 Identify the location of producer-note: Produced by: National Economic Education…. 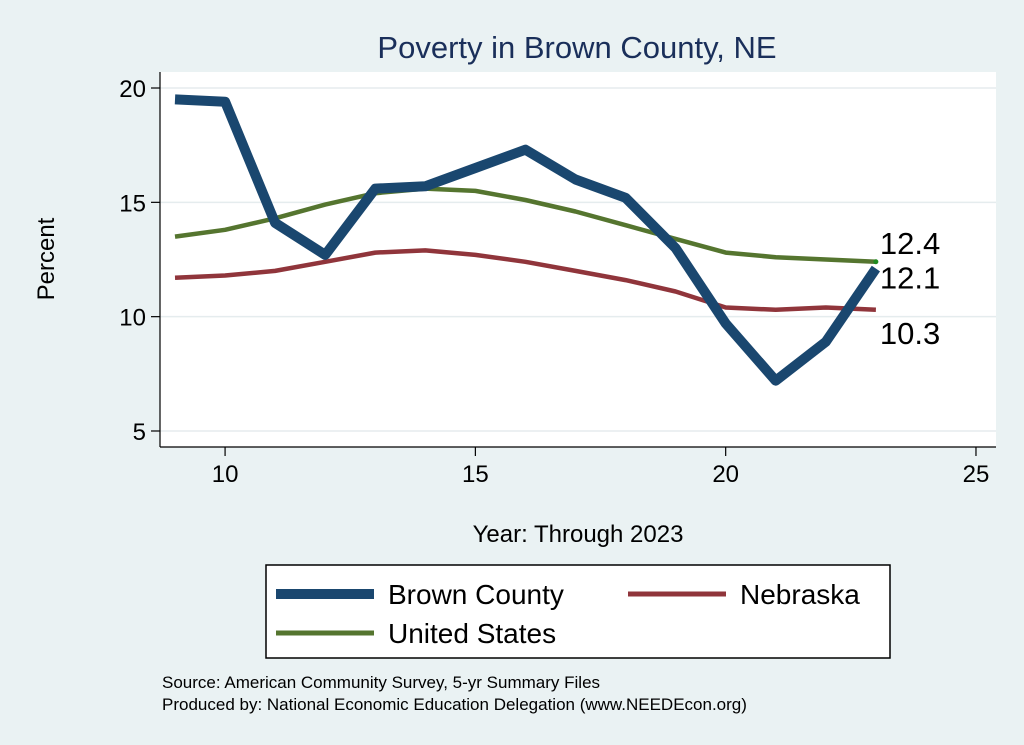
(454, 704).